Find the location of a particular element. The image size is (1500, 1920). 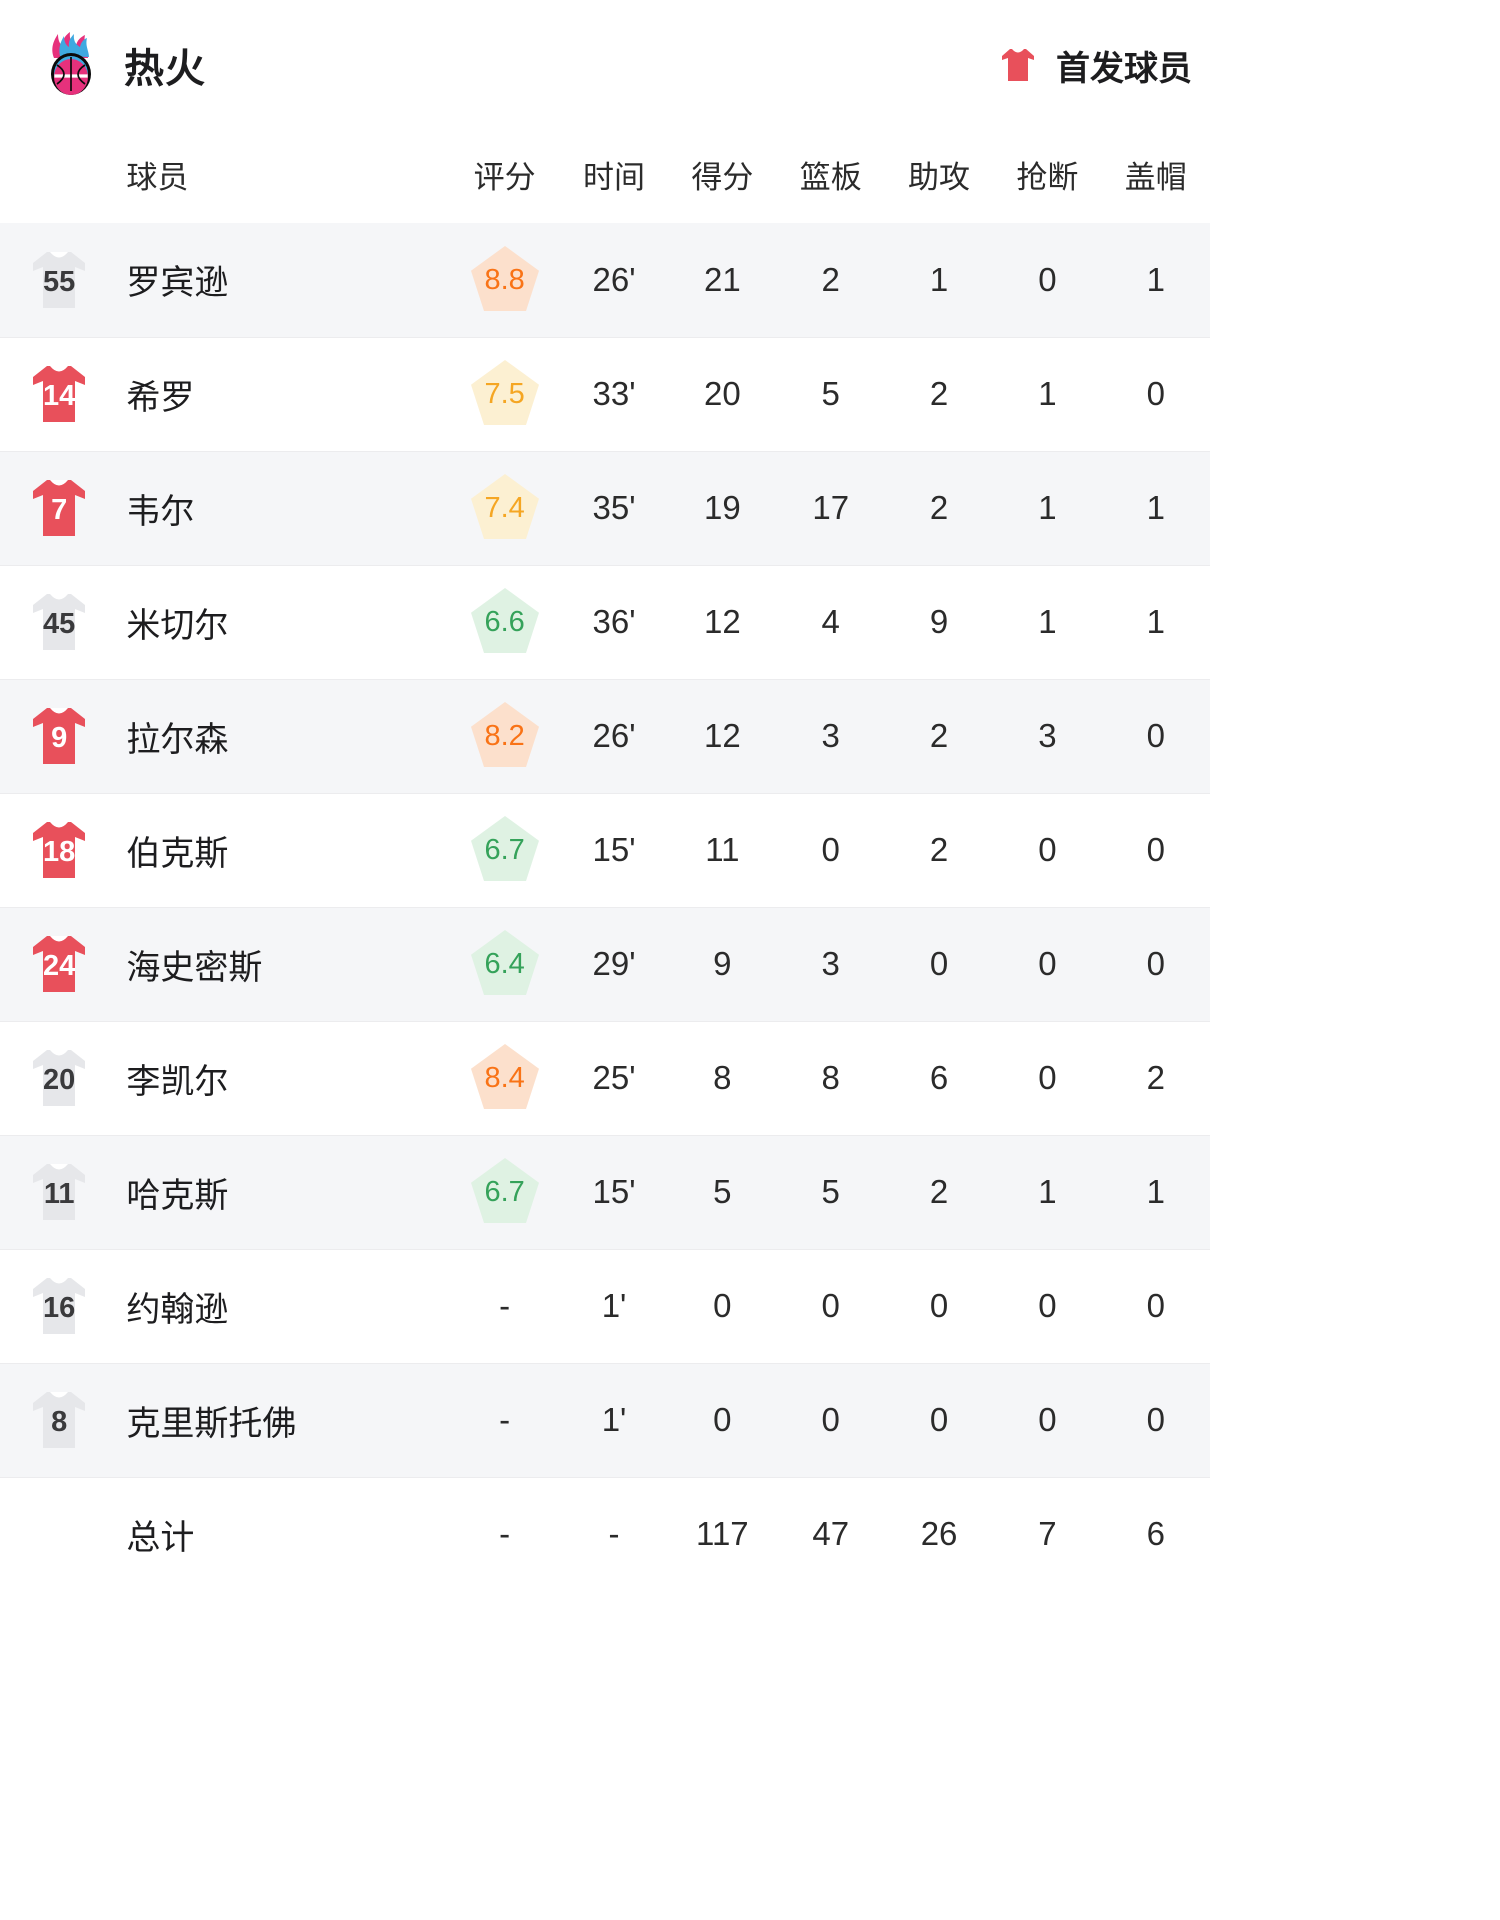

jersey-icon: 20 is located at coordinates (59, 1078).